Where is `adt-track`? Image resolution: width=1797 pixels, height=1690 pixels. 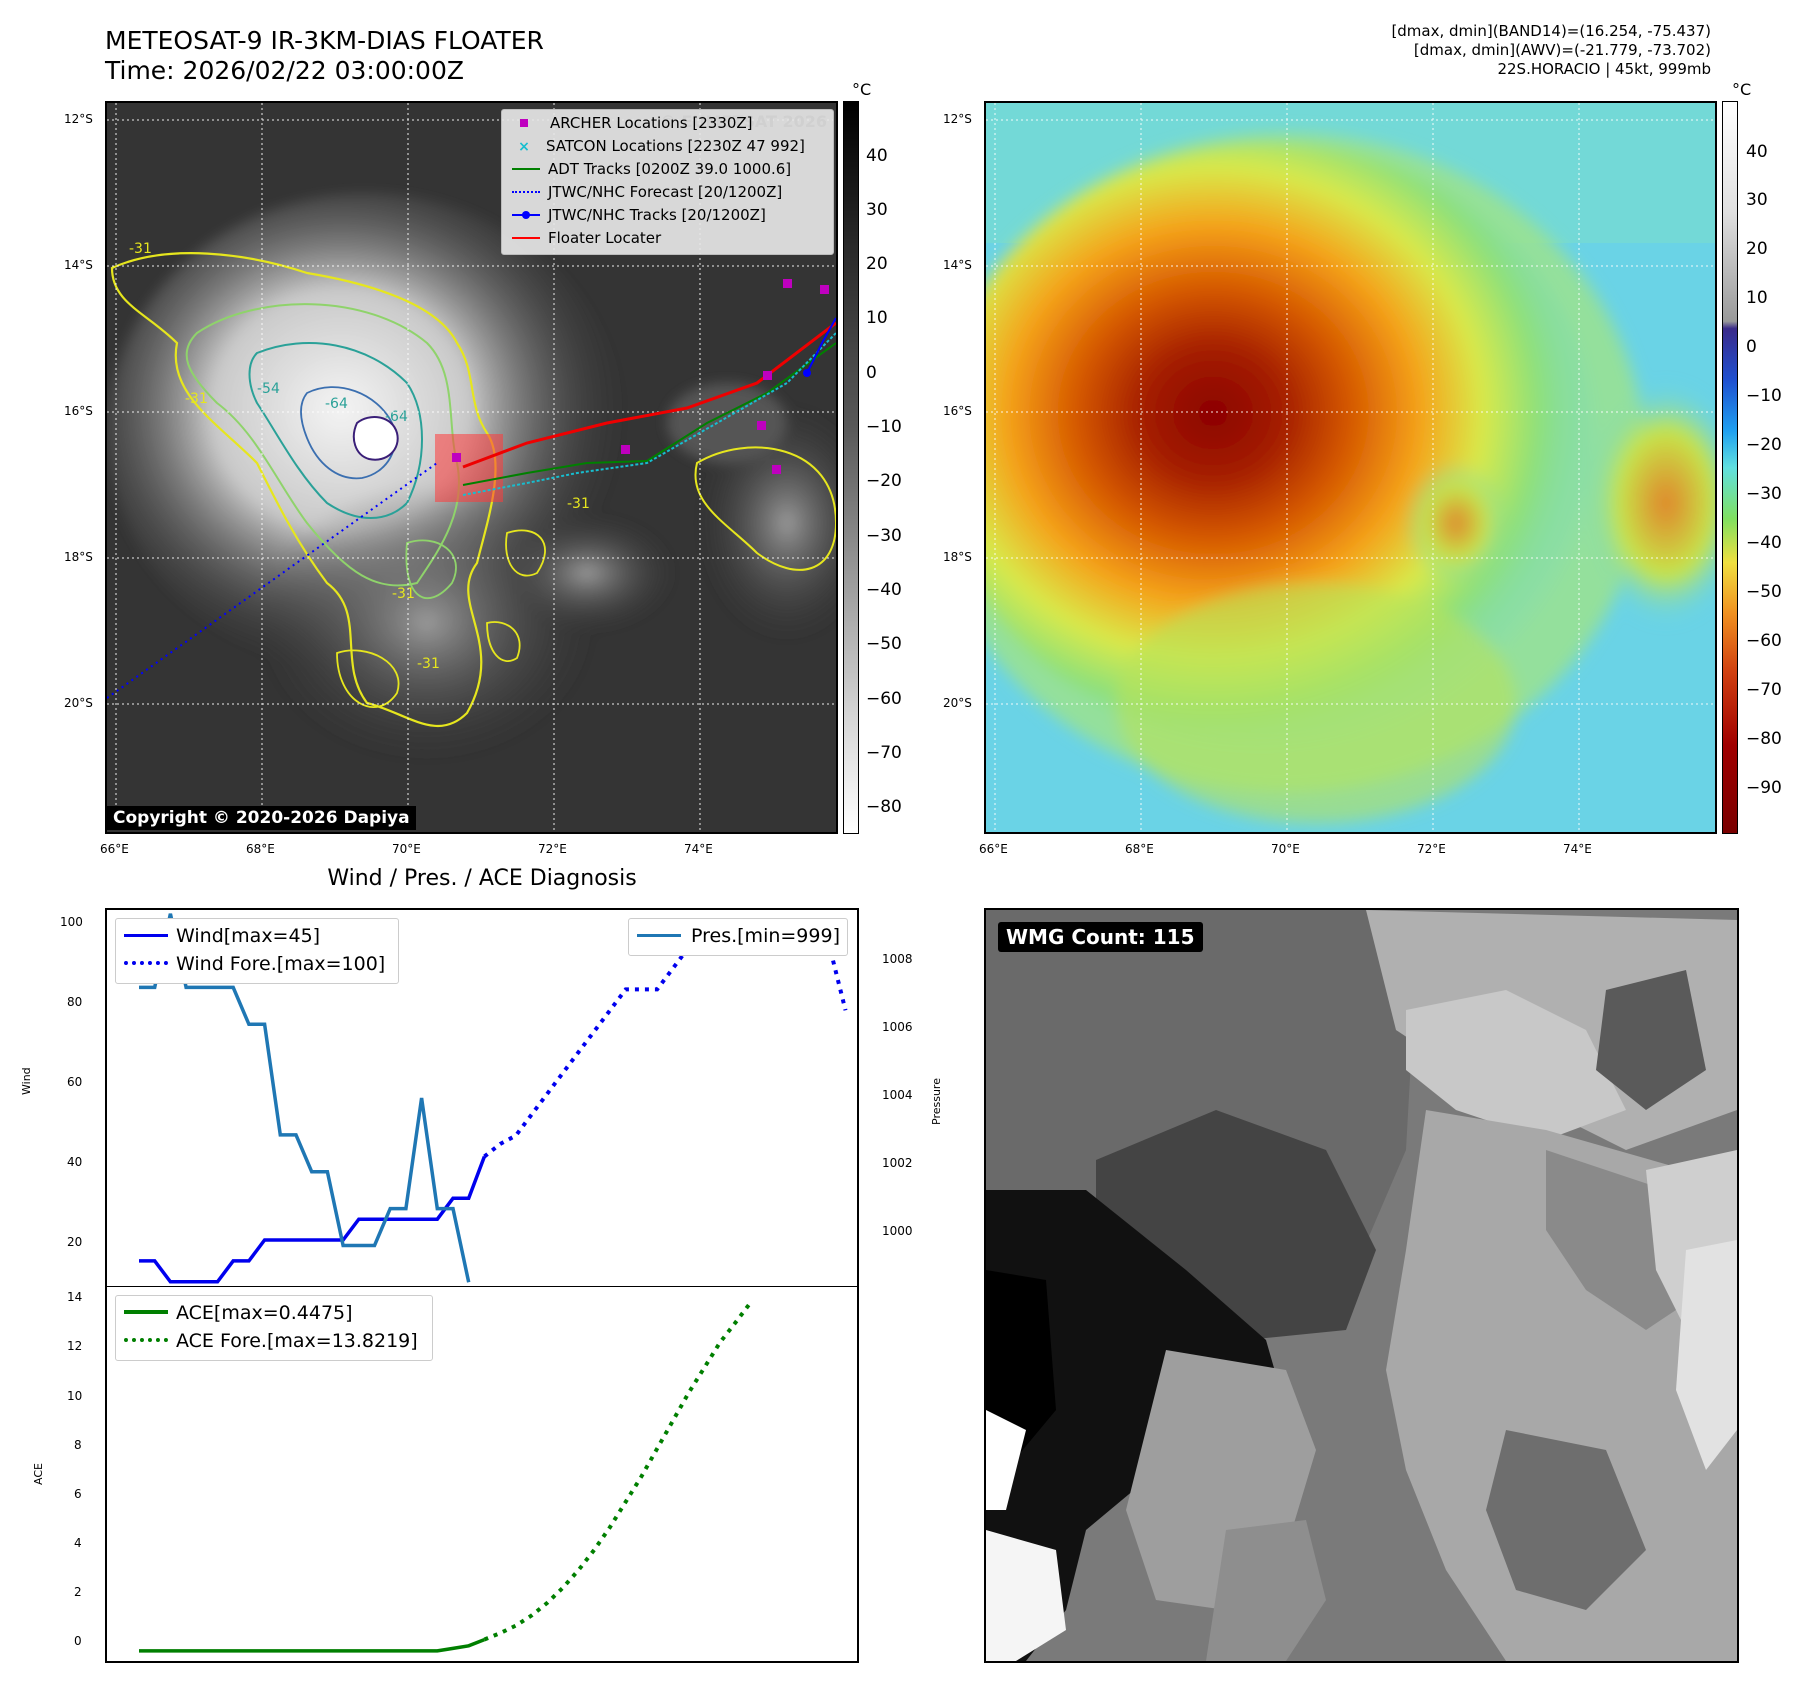 adt-track is located at coordinates (649, 414).